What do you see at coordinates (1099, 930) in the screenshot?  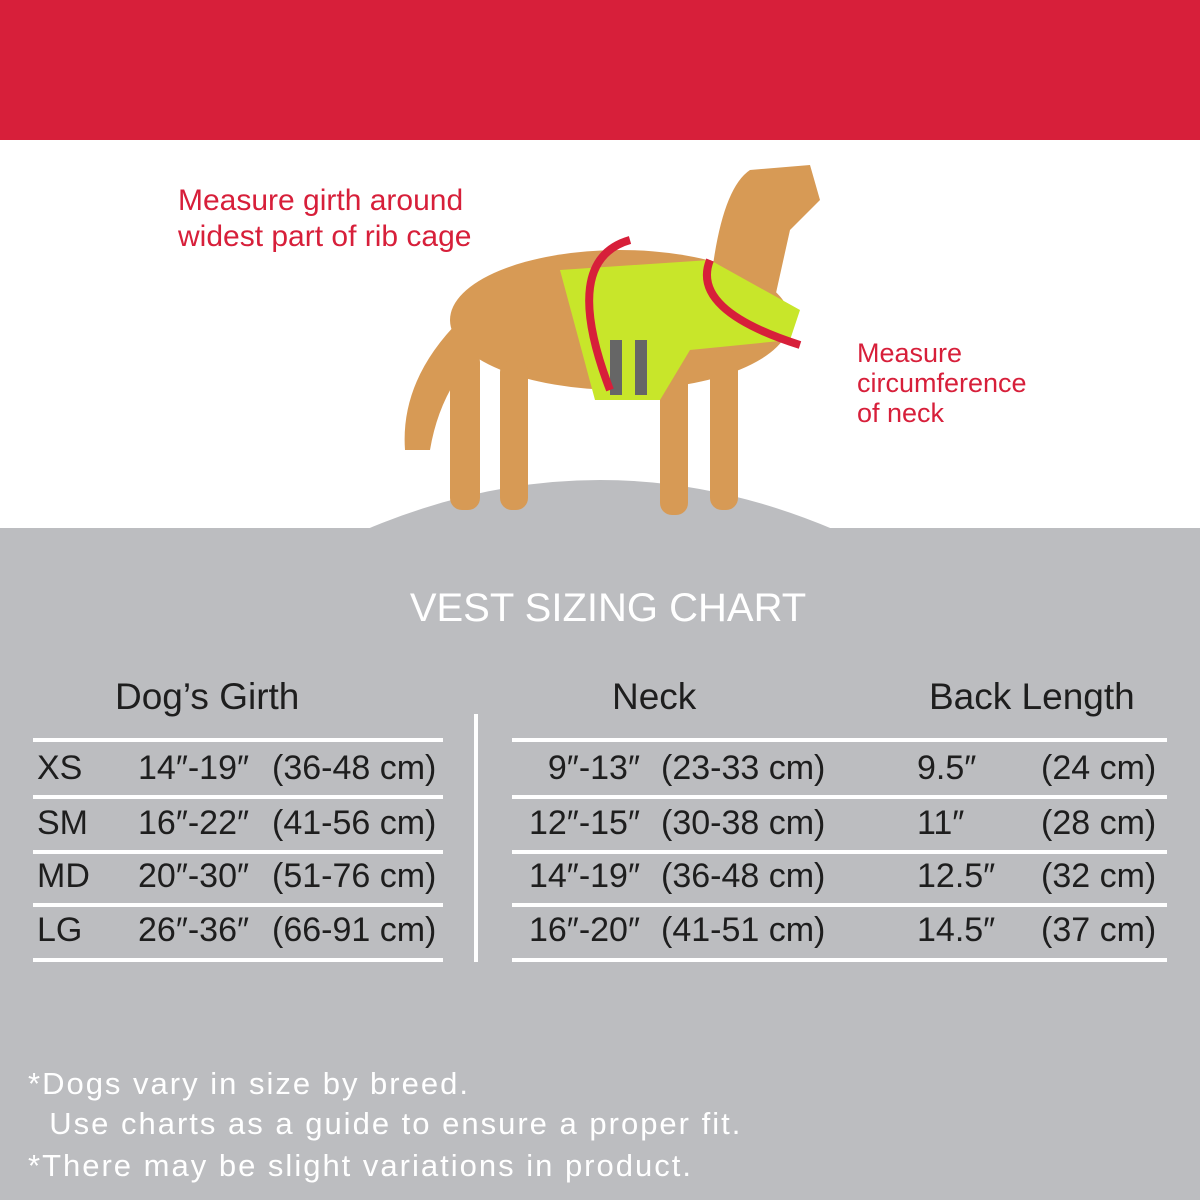 I see `cell-back-cm: (37 cm)` at bounding box center [1099, 930].